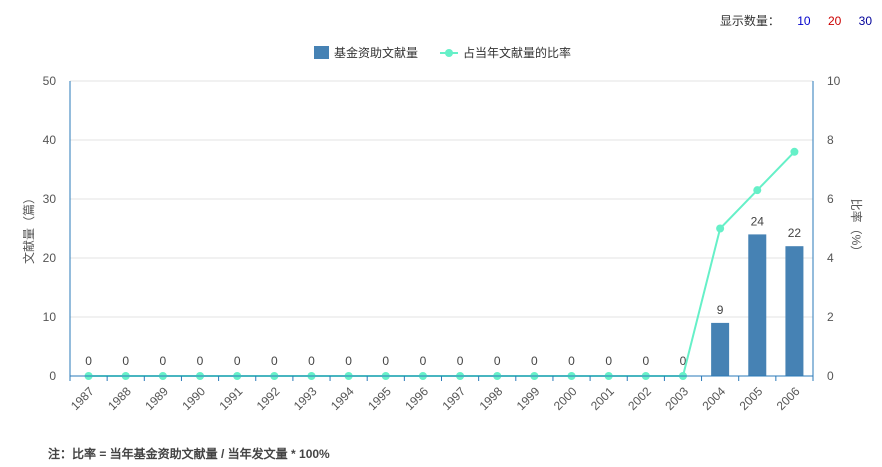 This screenshot has height=467, width=882. Describe the element at coordinates (189, 454) in the screenshot. I see `chart-footnote: 注：比率 = 当年基金资助文献量 / 当年发文量 * 100%` at that location.